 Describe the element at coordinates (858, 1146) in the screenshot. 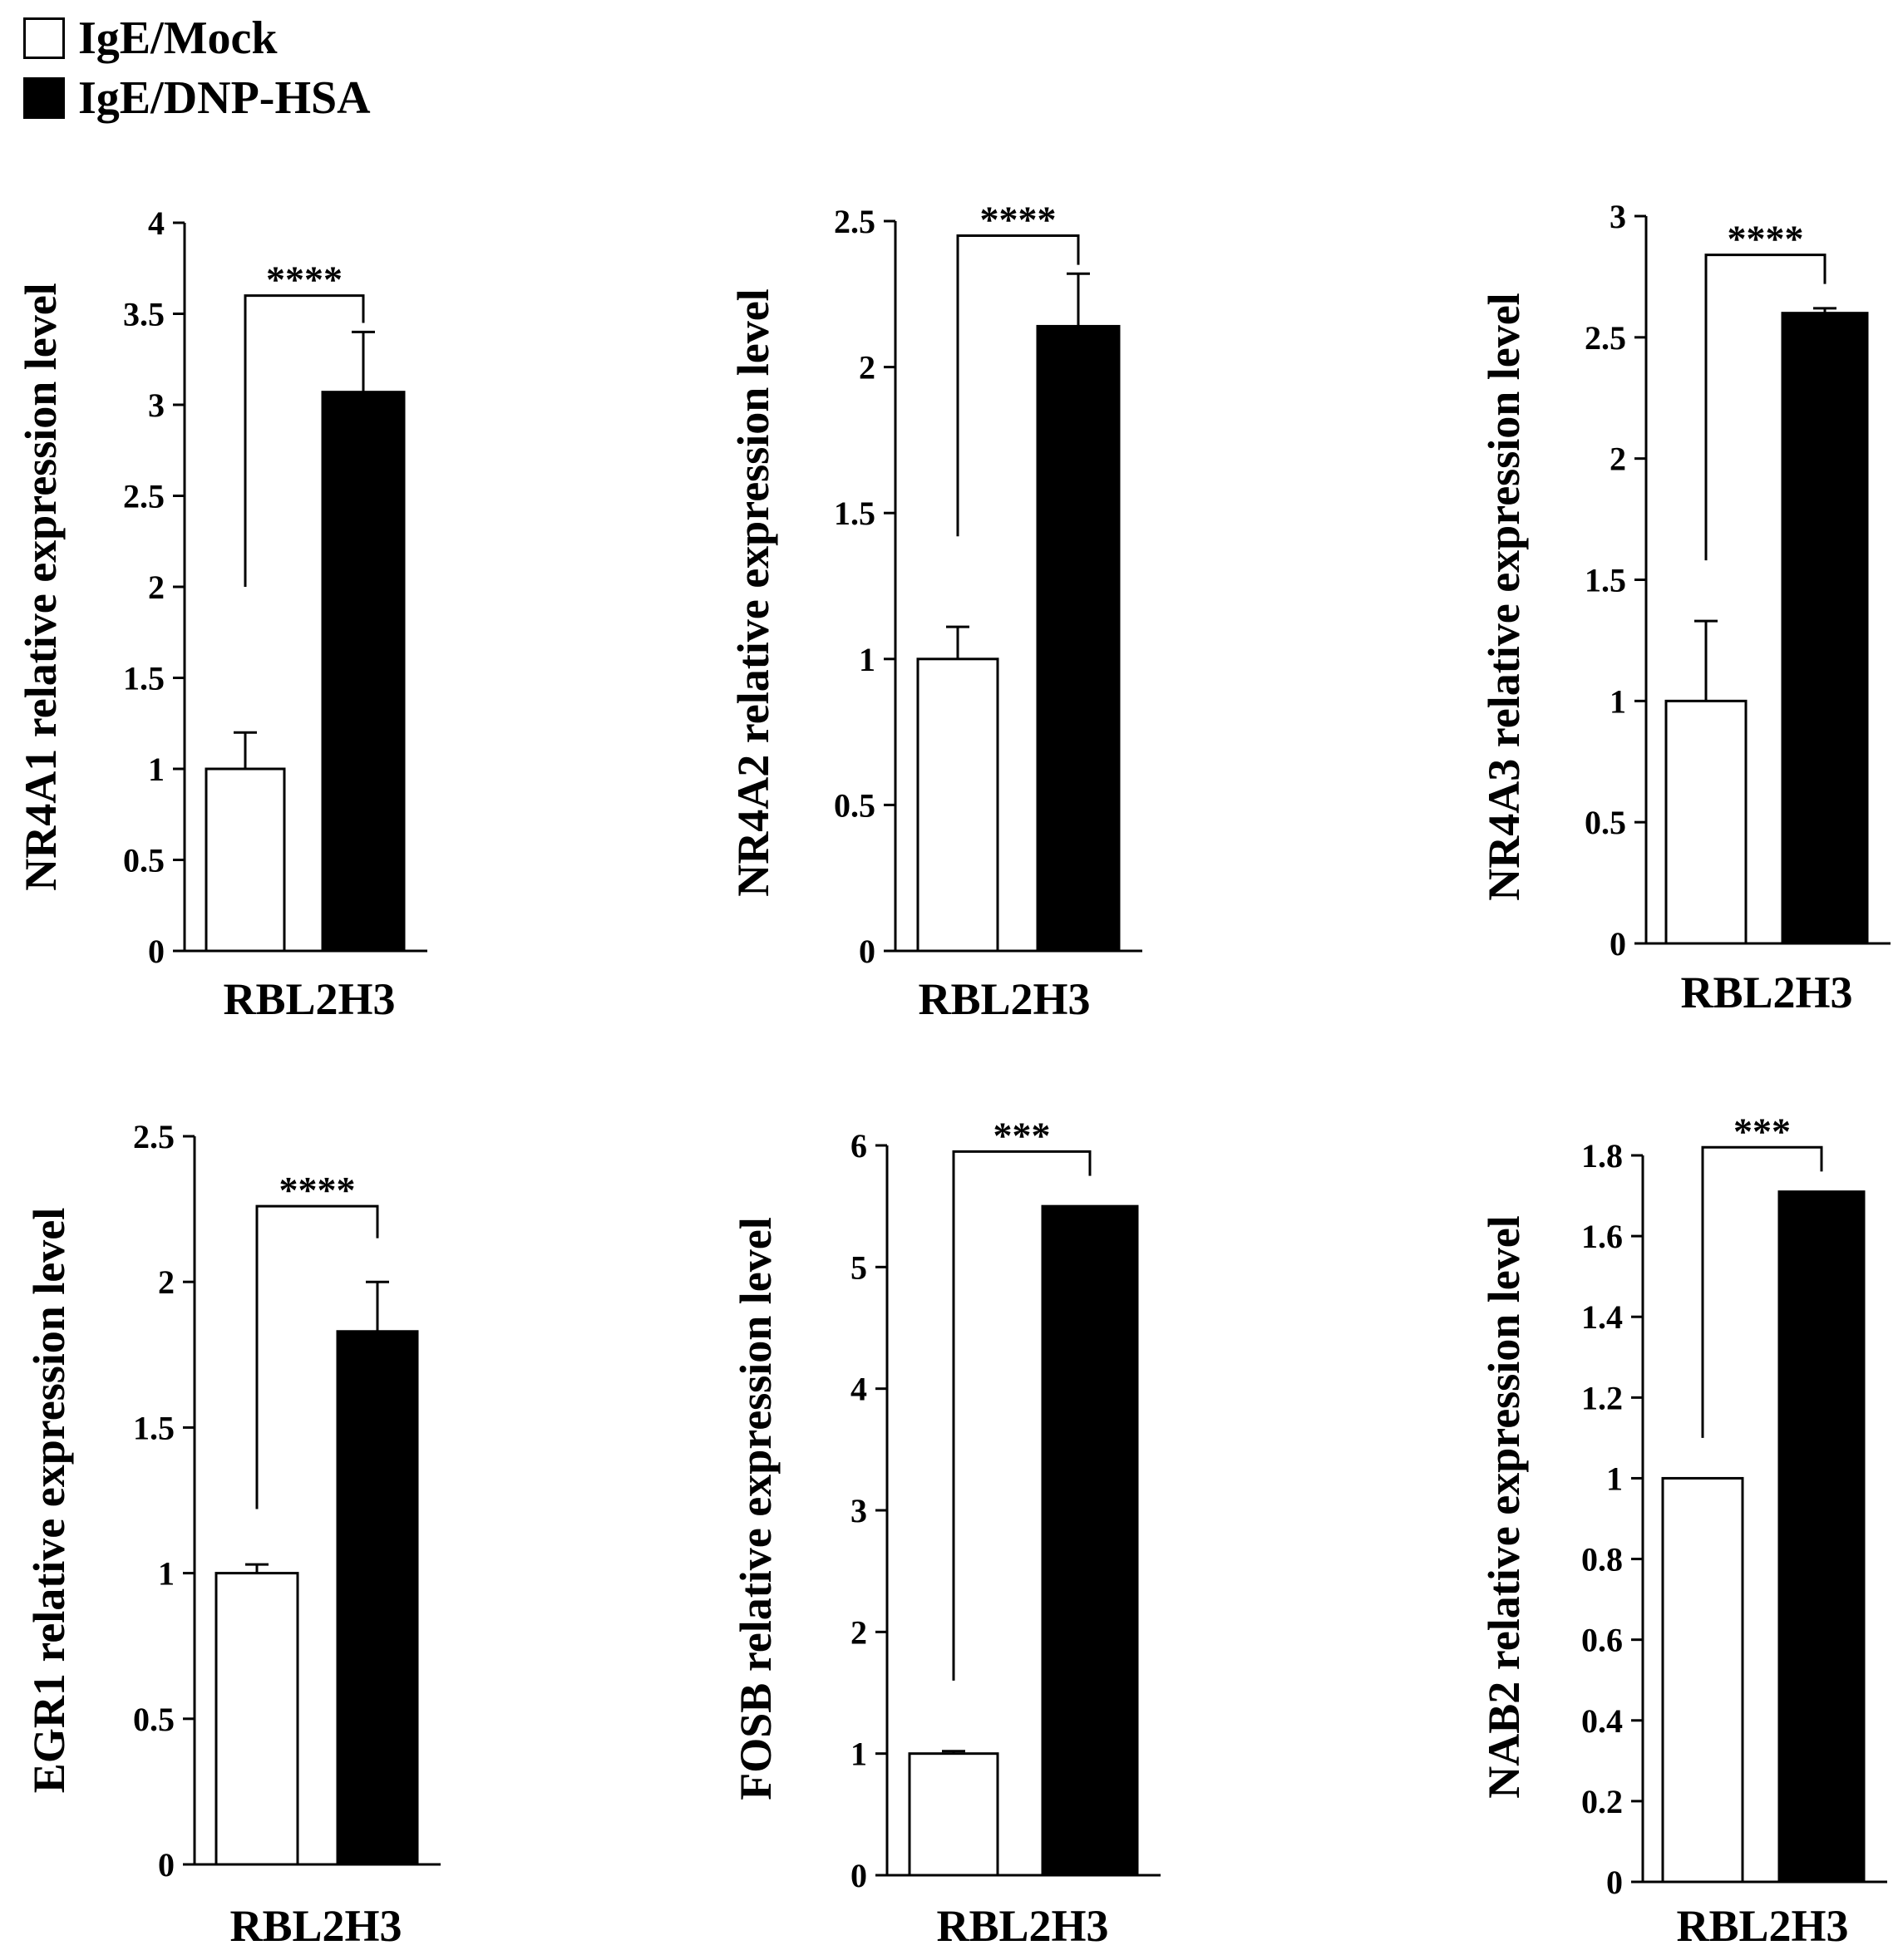

I see `y-tick-label: 6` at that location.